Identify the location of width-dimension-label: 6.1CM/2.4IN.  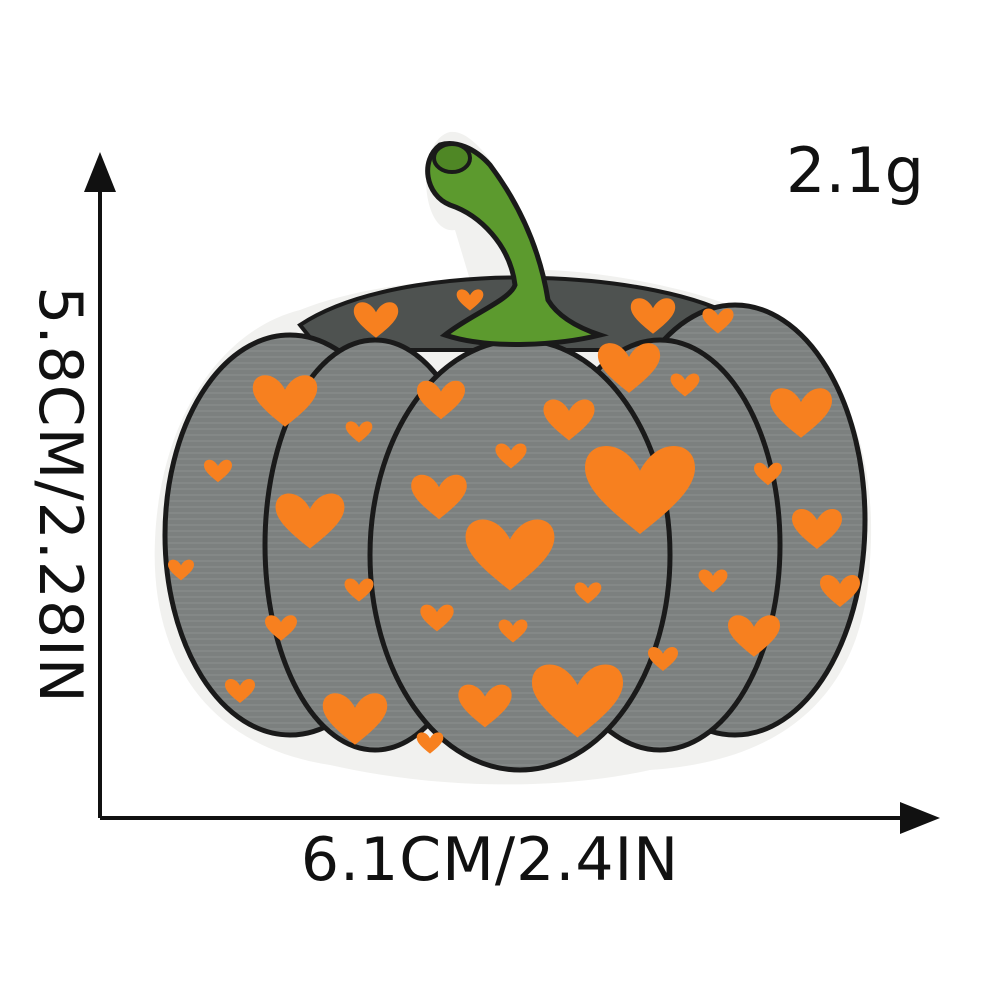
(490, 860).